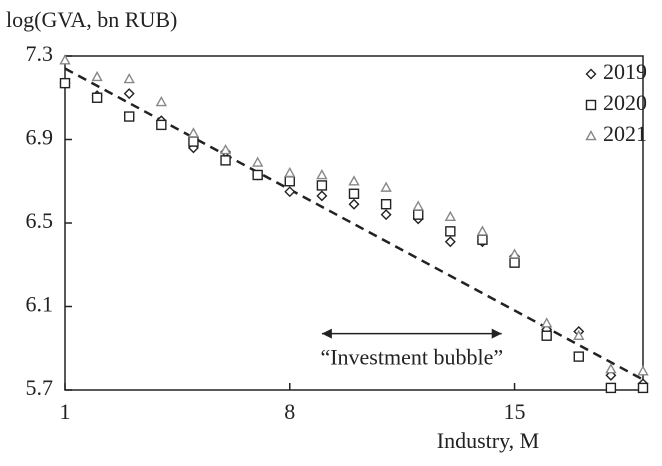 The height and width of the screenshot is (466, 662). I want to click on y-tick-label: 6.5, so click(40, 220).